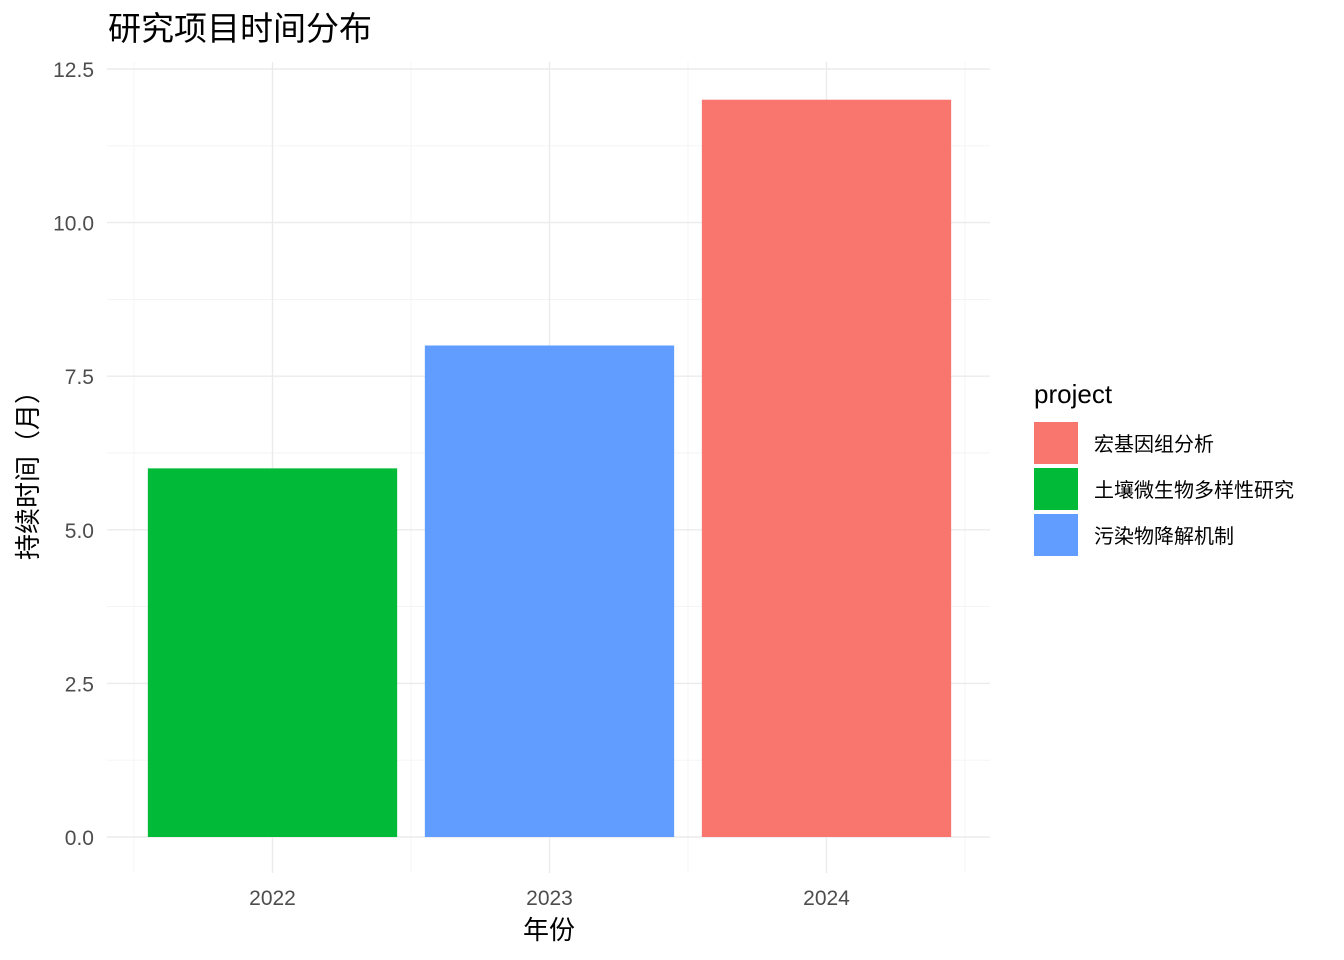 Image resolution: width=1344 pixels, height=960 pixels. I want to click on y-tick-label: 7.5, so click(79, 377).